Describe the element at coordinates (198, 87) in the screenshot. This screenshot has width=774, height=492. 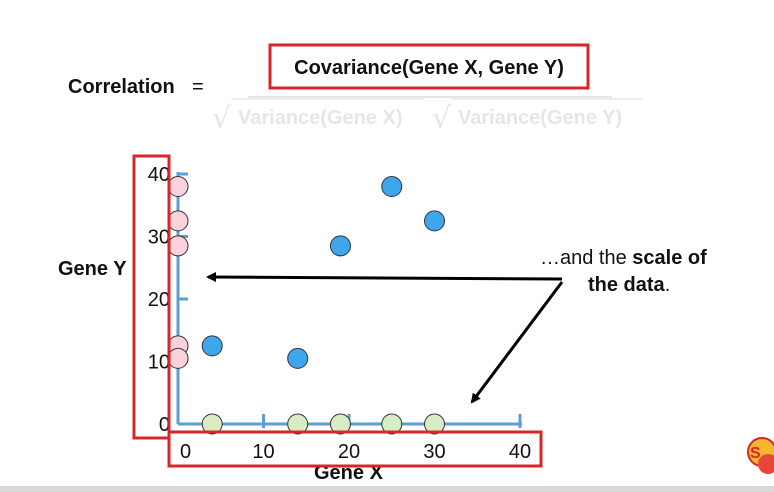
I see `formula-equals: =` at that location.